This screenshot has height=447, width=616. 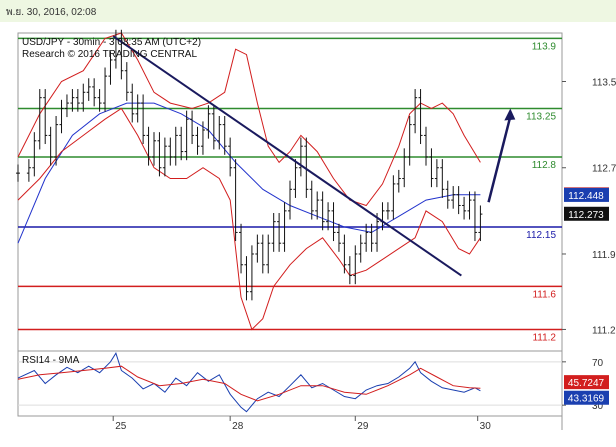 What do you see at coordinates (604, 169) in the screenshot?
I see `price-tick-label-1: 112.7` at bounding box center [604, 169].